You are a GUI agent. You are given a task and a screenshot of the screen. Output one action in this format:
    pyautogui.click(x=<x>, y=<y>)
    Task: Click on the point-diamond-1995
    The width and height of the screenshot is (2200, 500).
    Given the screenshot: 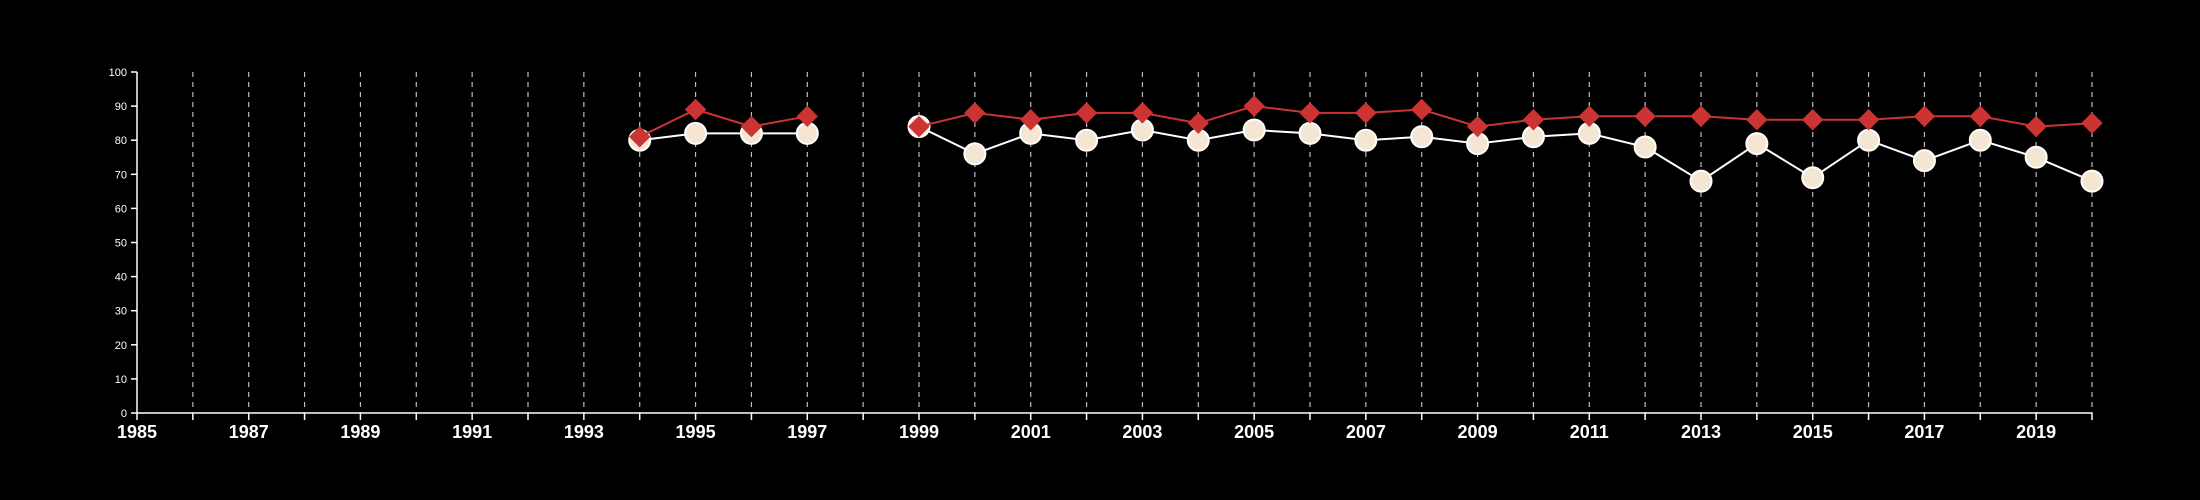 What is the action you would take?
    pyautogui.click(x=695, y=109)
    